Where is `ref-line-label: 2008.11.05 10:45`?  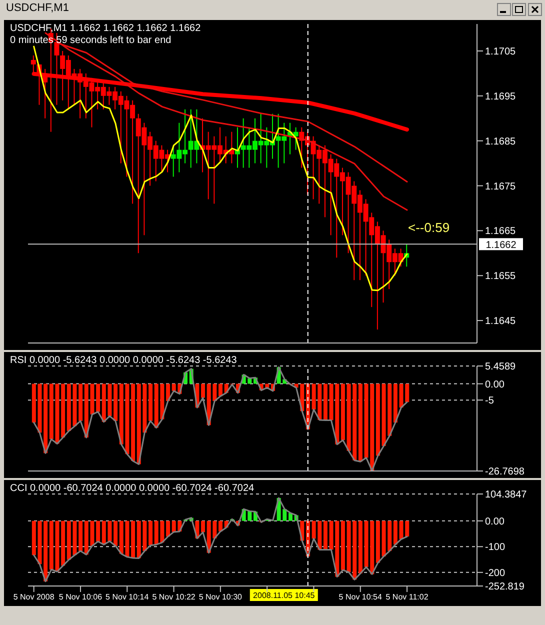 ref-line-label: 2008.11.05 10:45 is located at coordinates (284, 595).